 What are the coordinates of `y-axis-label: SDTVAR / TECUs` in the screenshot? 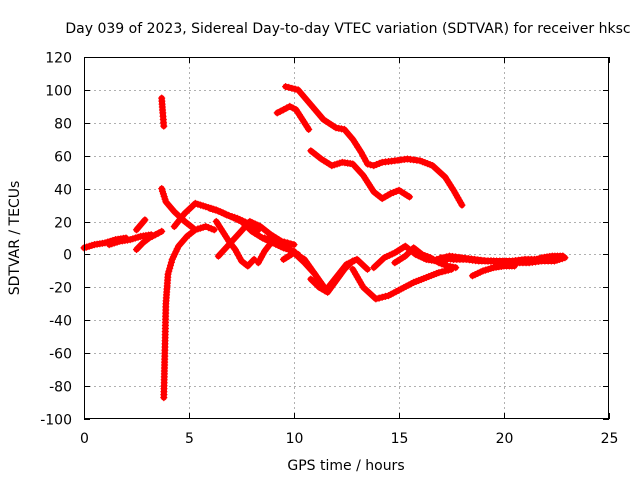 It's located at (15, 238).